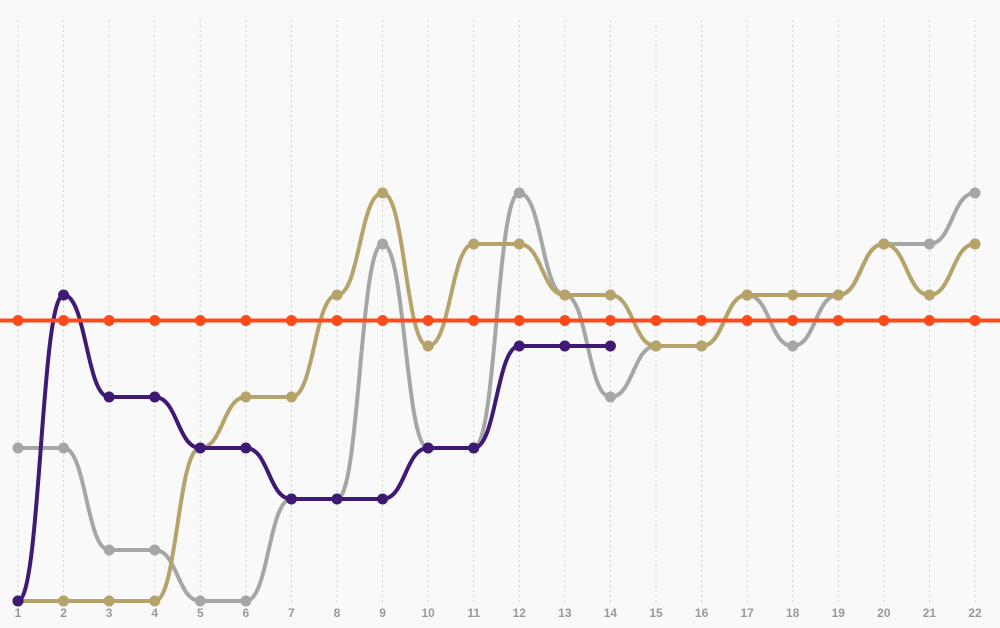 The height and width of the screenshot is (628, 1000). What do you see at coordinates (109, 613) in the screenshot?
I see `x-tick-label: 3` at bounding box center [109, 613].